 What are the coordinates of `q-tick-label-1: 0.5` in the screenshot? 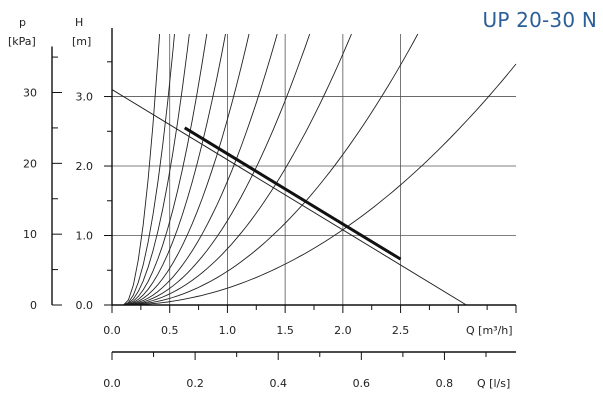 It's located at (170, 330).